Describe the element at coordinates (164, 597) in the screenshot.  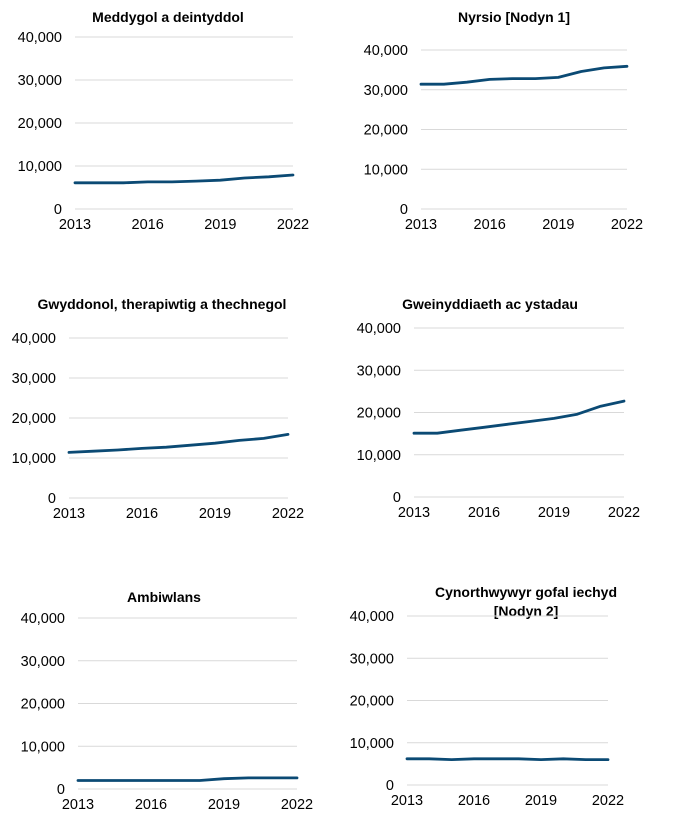
I see `chart-title: Ambiwlans` at that location.